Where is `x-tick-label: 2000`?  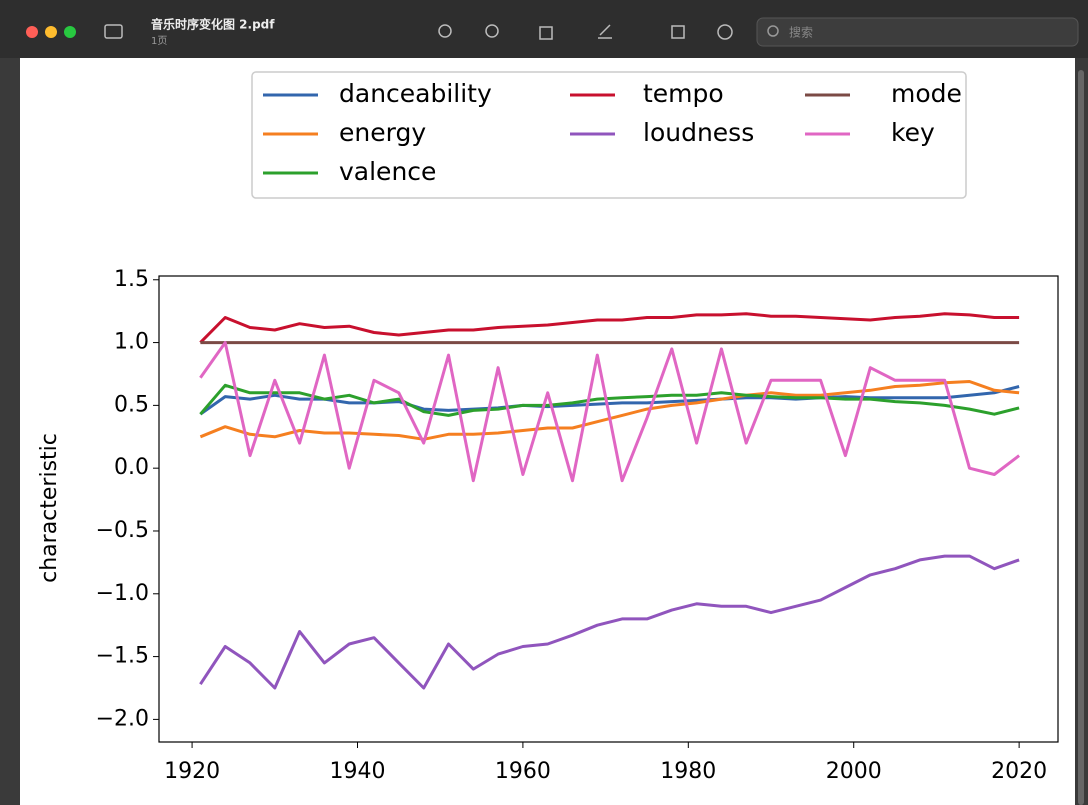
x-tick-label: 2000 is located at coordinates (854, 771).